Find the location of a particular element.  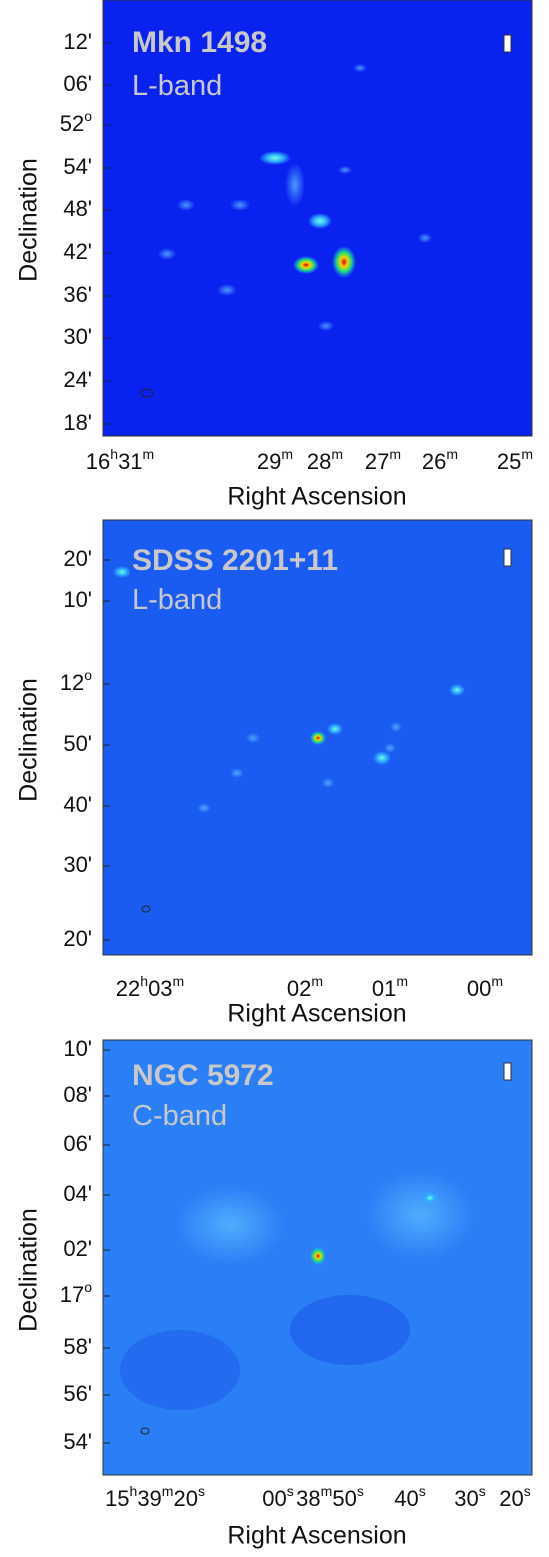

tick-label: 20s is located at coordinates (514, 1497).